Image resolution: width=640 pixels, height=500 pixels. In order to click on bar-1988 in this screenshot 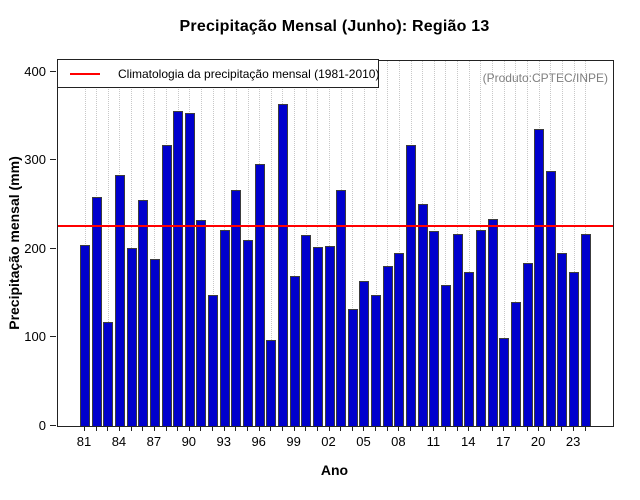, I will do `click(166, 285)`.